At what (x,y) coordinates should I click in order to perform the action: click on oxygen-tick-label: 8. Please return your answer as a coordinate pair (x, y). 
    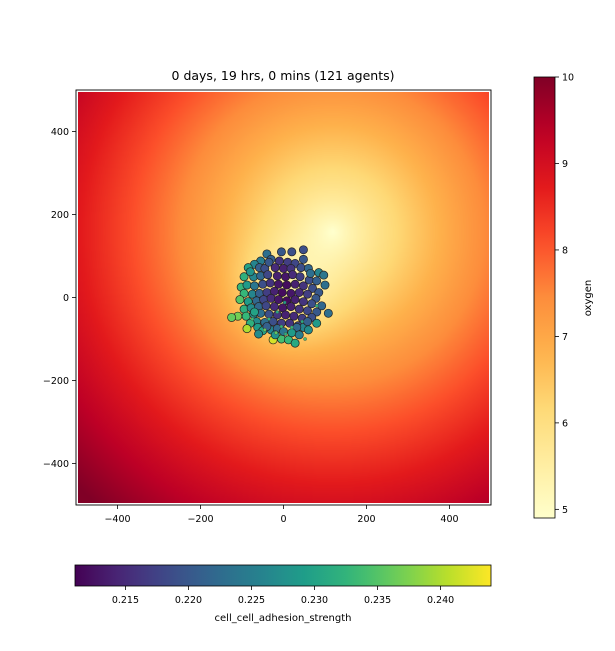
    Looking at the image, I should click on (565, 250).